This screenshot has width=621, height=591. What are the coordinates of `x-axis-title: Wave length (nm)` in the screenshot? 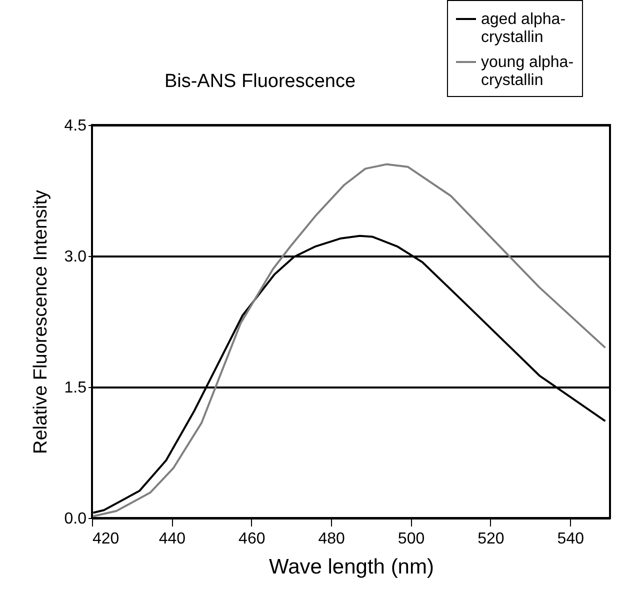 It's located at (351, 567).